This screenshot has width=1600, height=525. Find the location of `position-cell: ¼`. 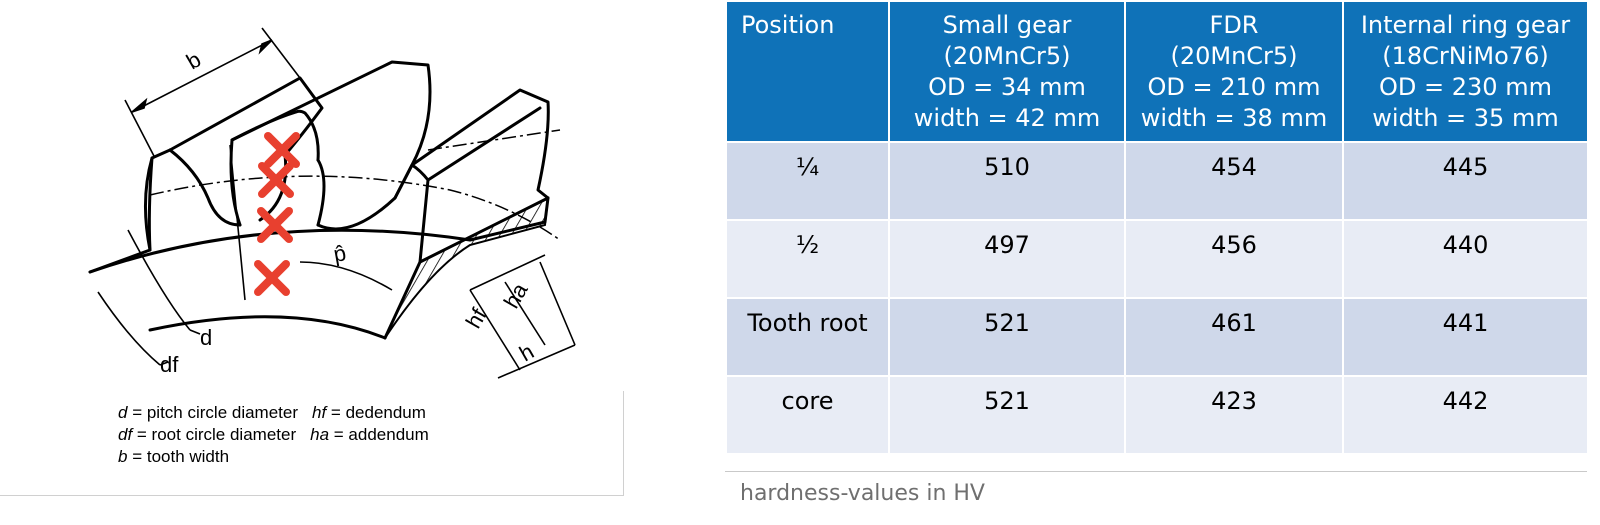

position-cell: ¼ is located at coordinates (807, 181).